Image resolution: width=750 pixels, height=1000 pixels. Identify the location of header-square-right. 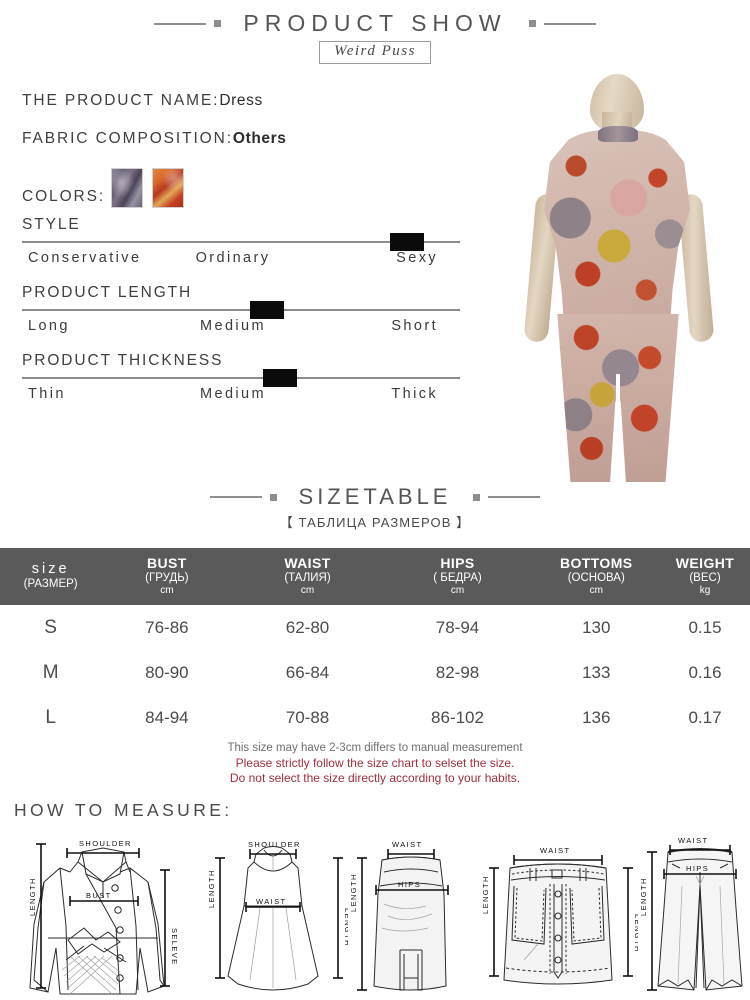
(532, 23).